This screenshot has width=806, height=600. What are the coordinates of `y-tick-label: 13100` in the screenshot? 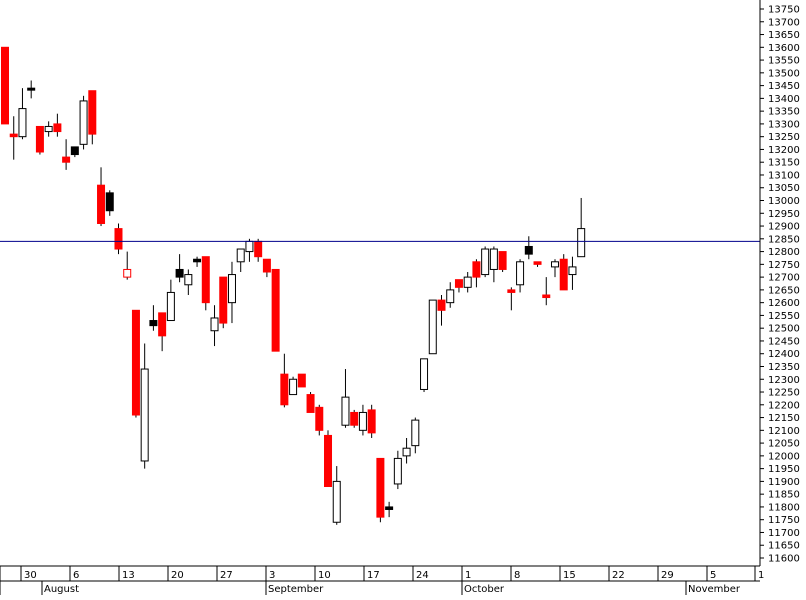 It's located at (784, 175).